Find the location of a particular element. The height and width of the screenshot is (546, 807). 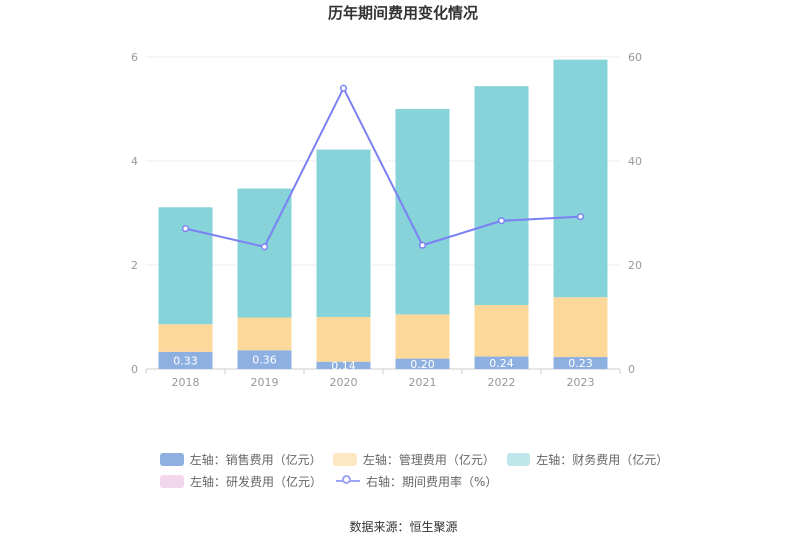

y-axis-left: 0 2 4 6 is located at coordinates (134, 213).